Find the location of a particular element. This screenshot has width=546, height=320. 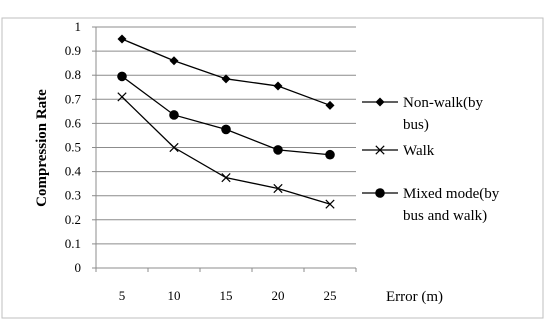

x-tick-label: 5 is located at coordinates (122, 295).